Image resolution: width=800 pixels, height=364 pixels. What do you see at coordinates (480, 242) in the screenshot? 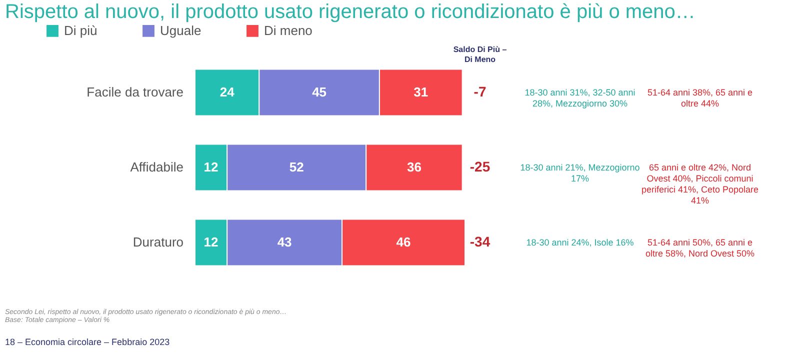
I see `text: -34` at bounding box center [480, 242].